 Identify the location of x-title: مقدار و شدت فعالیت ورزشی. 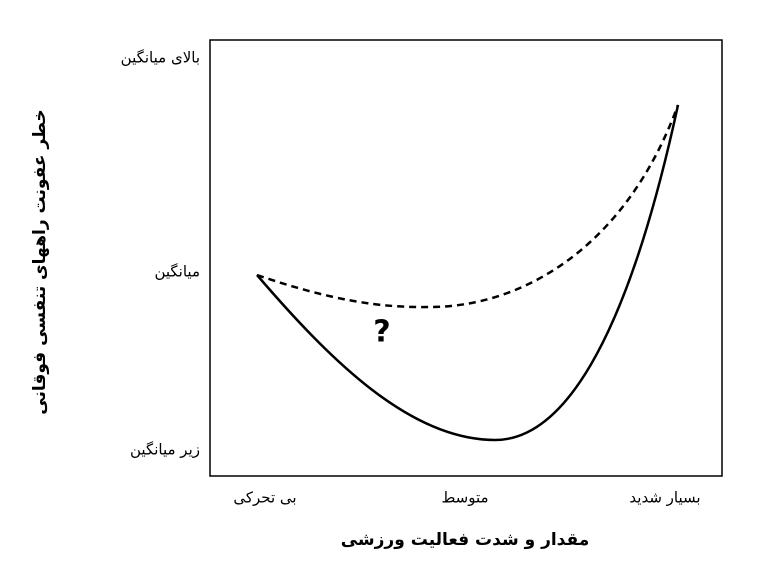
(465, 540).